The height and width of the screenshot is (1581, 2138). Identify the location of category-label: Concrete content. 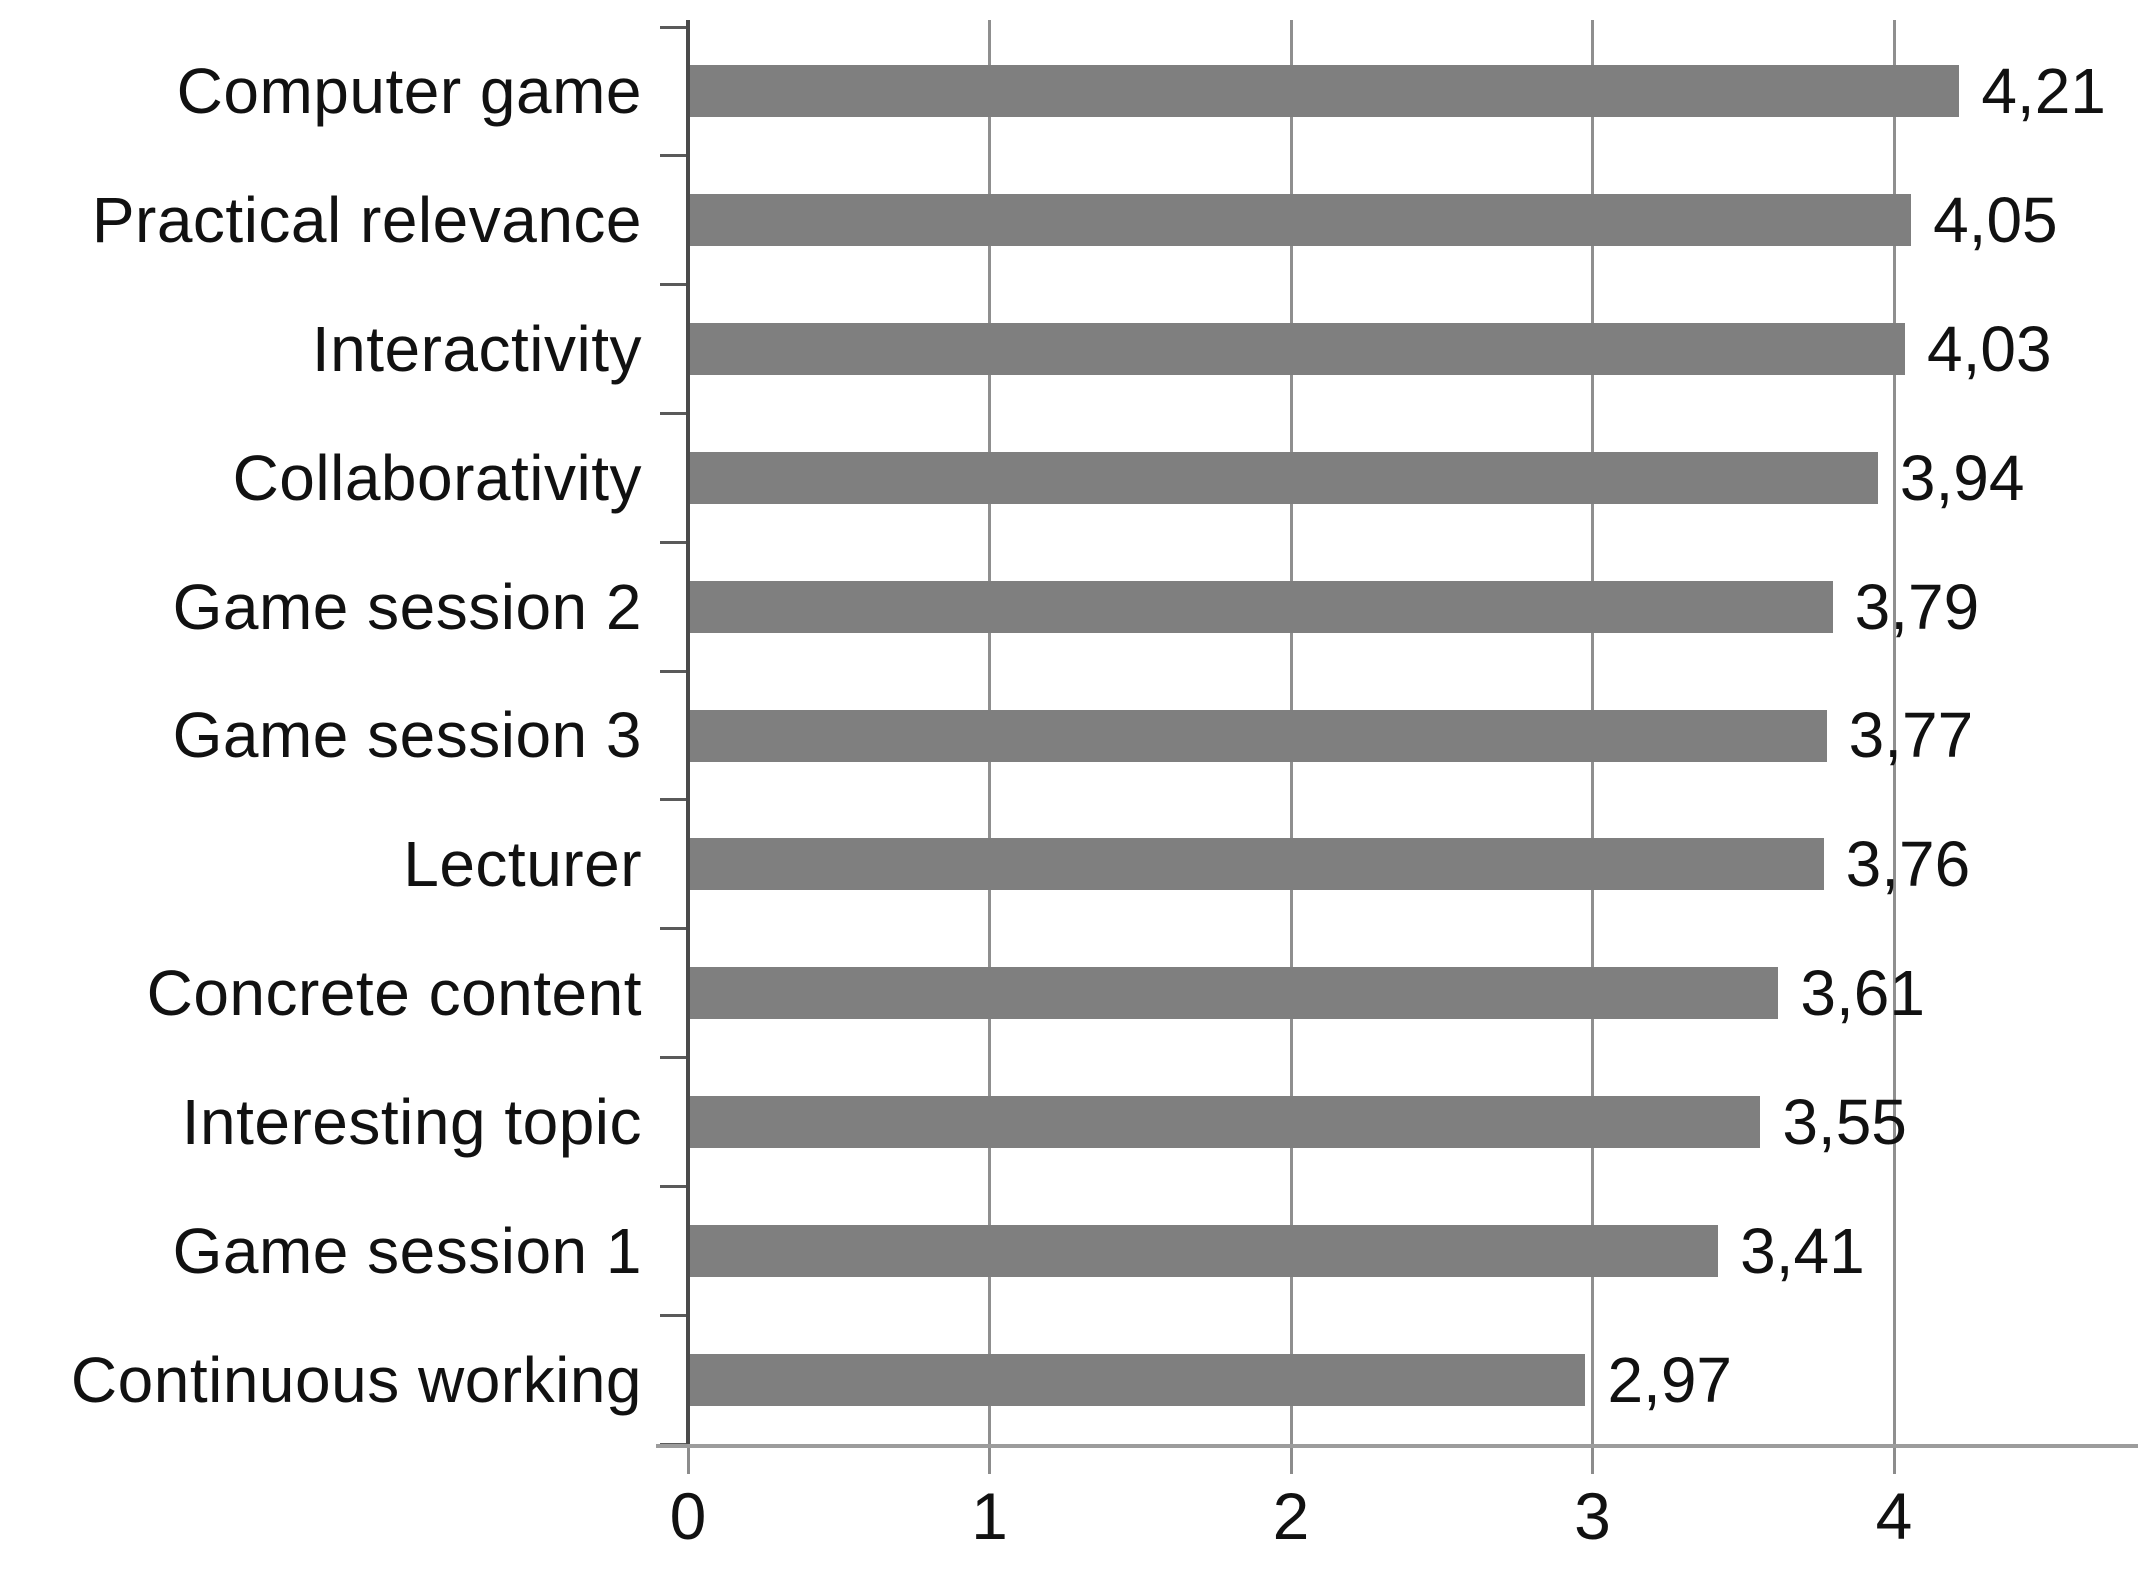
(394, 993).